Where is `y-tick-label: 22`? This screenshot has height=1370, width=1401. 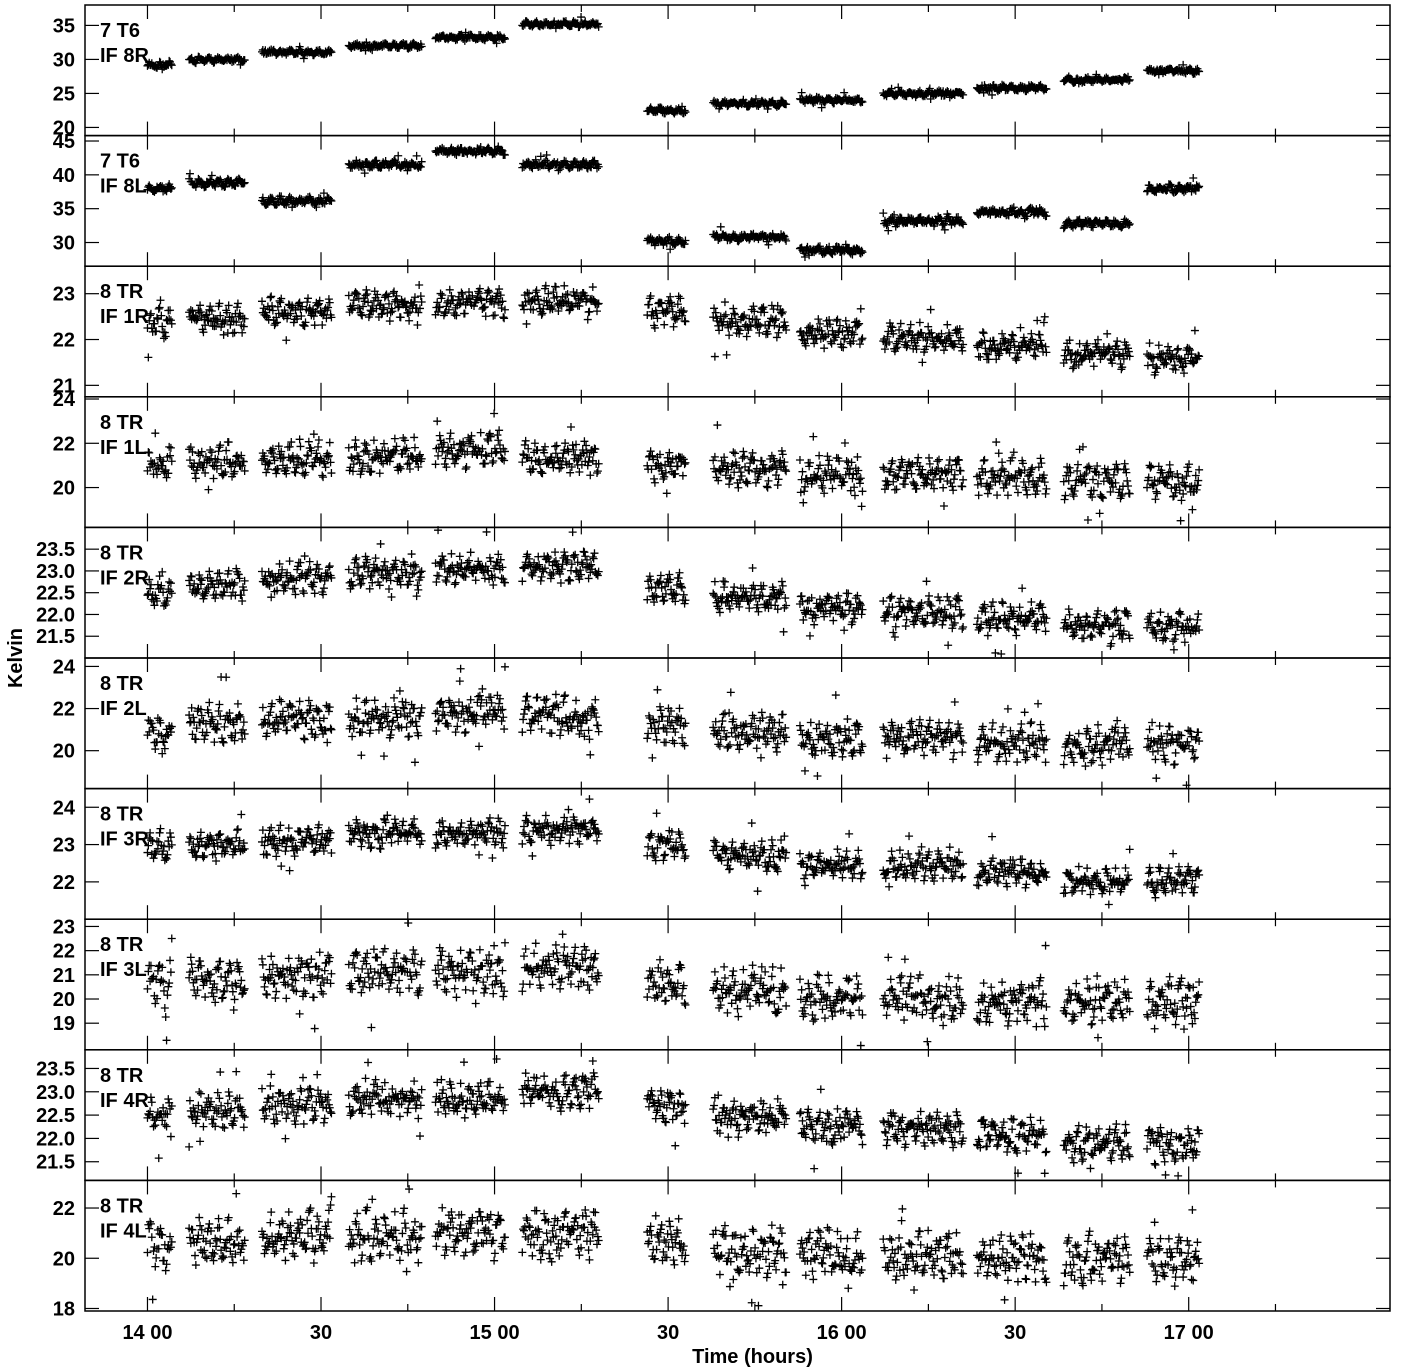
y-tick-label: 22 is located at coordinates (64, 341).